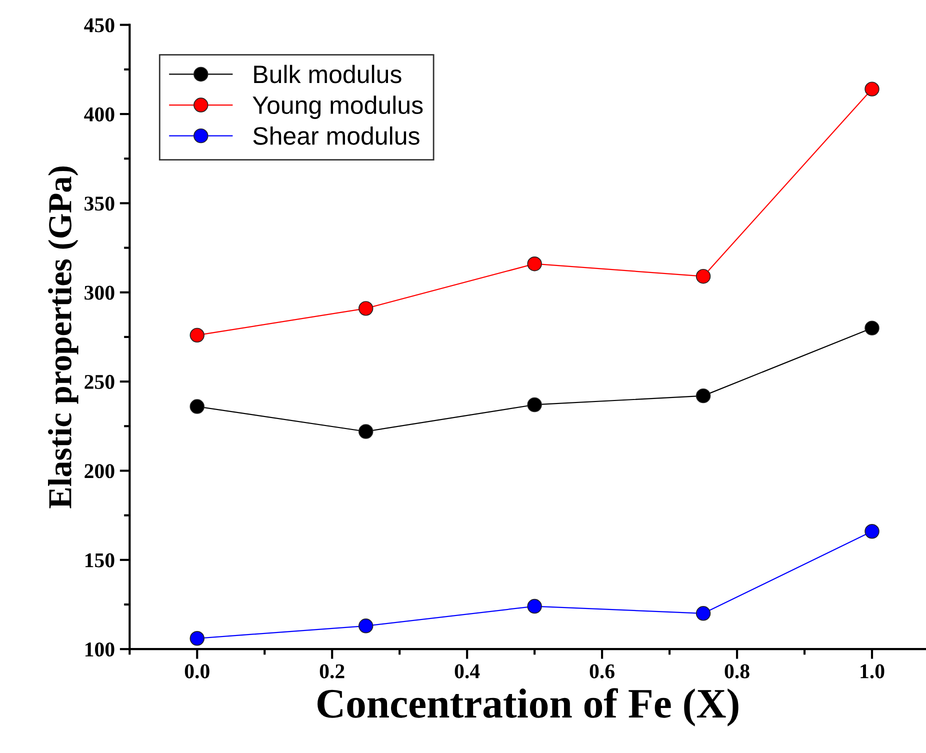 Image resolution: width=926 pixels, height=753 pixels. I want to click on x-tick-label: 0.0, so click(197, 671).